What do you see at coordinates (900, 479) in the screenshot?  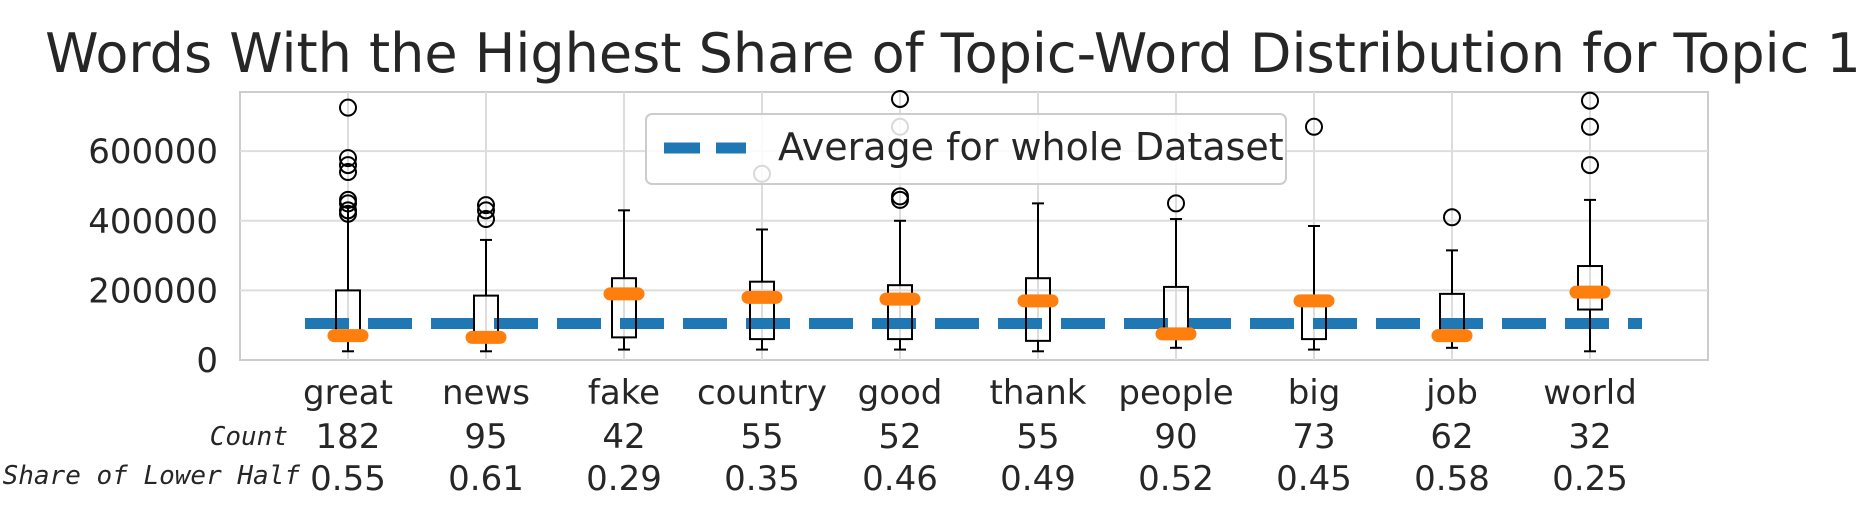 I see `share-value: 0.46` at bounding box center [900, 479].